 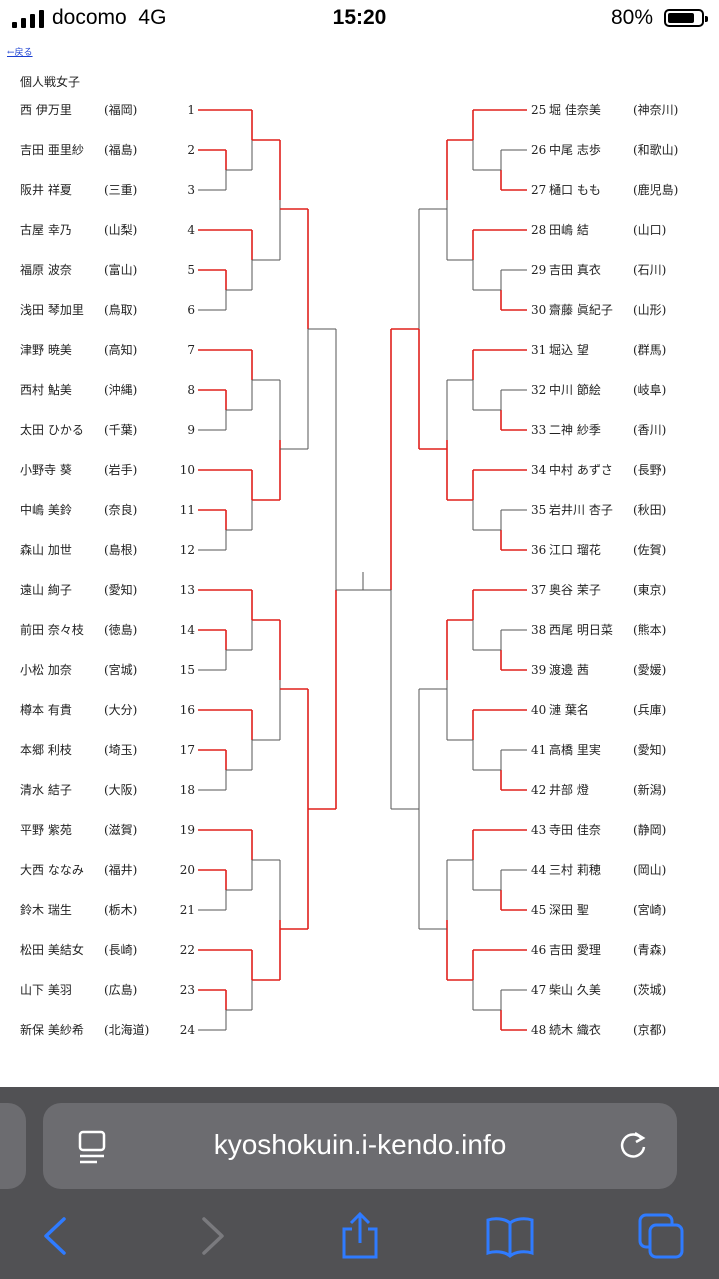 What do you see at coordinates (121, 950) in the screenshot?
I see `player-prefecture: (長崎)` at bounding box center [121, 950].